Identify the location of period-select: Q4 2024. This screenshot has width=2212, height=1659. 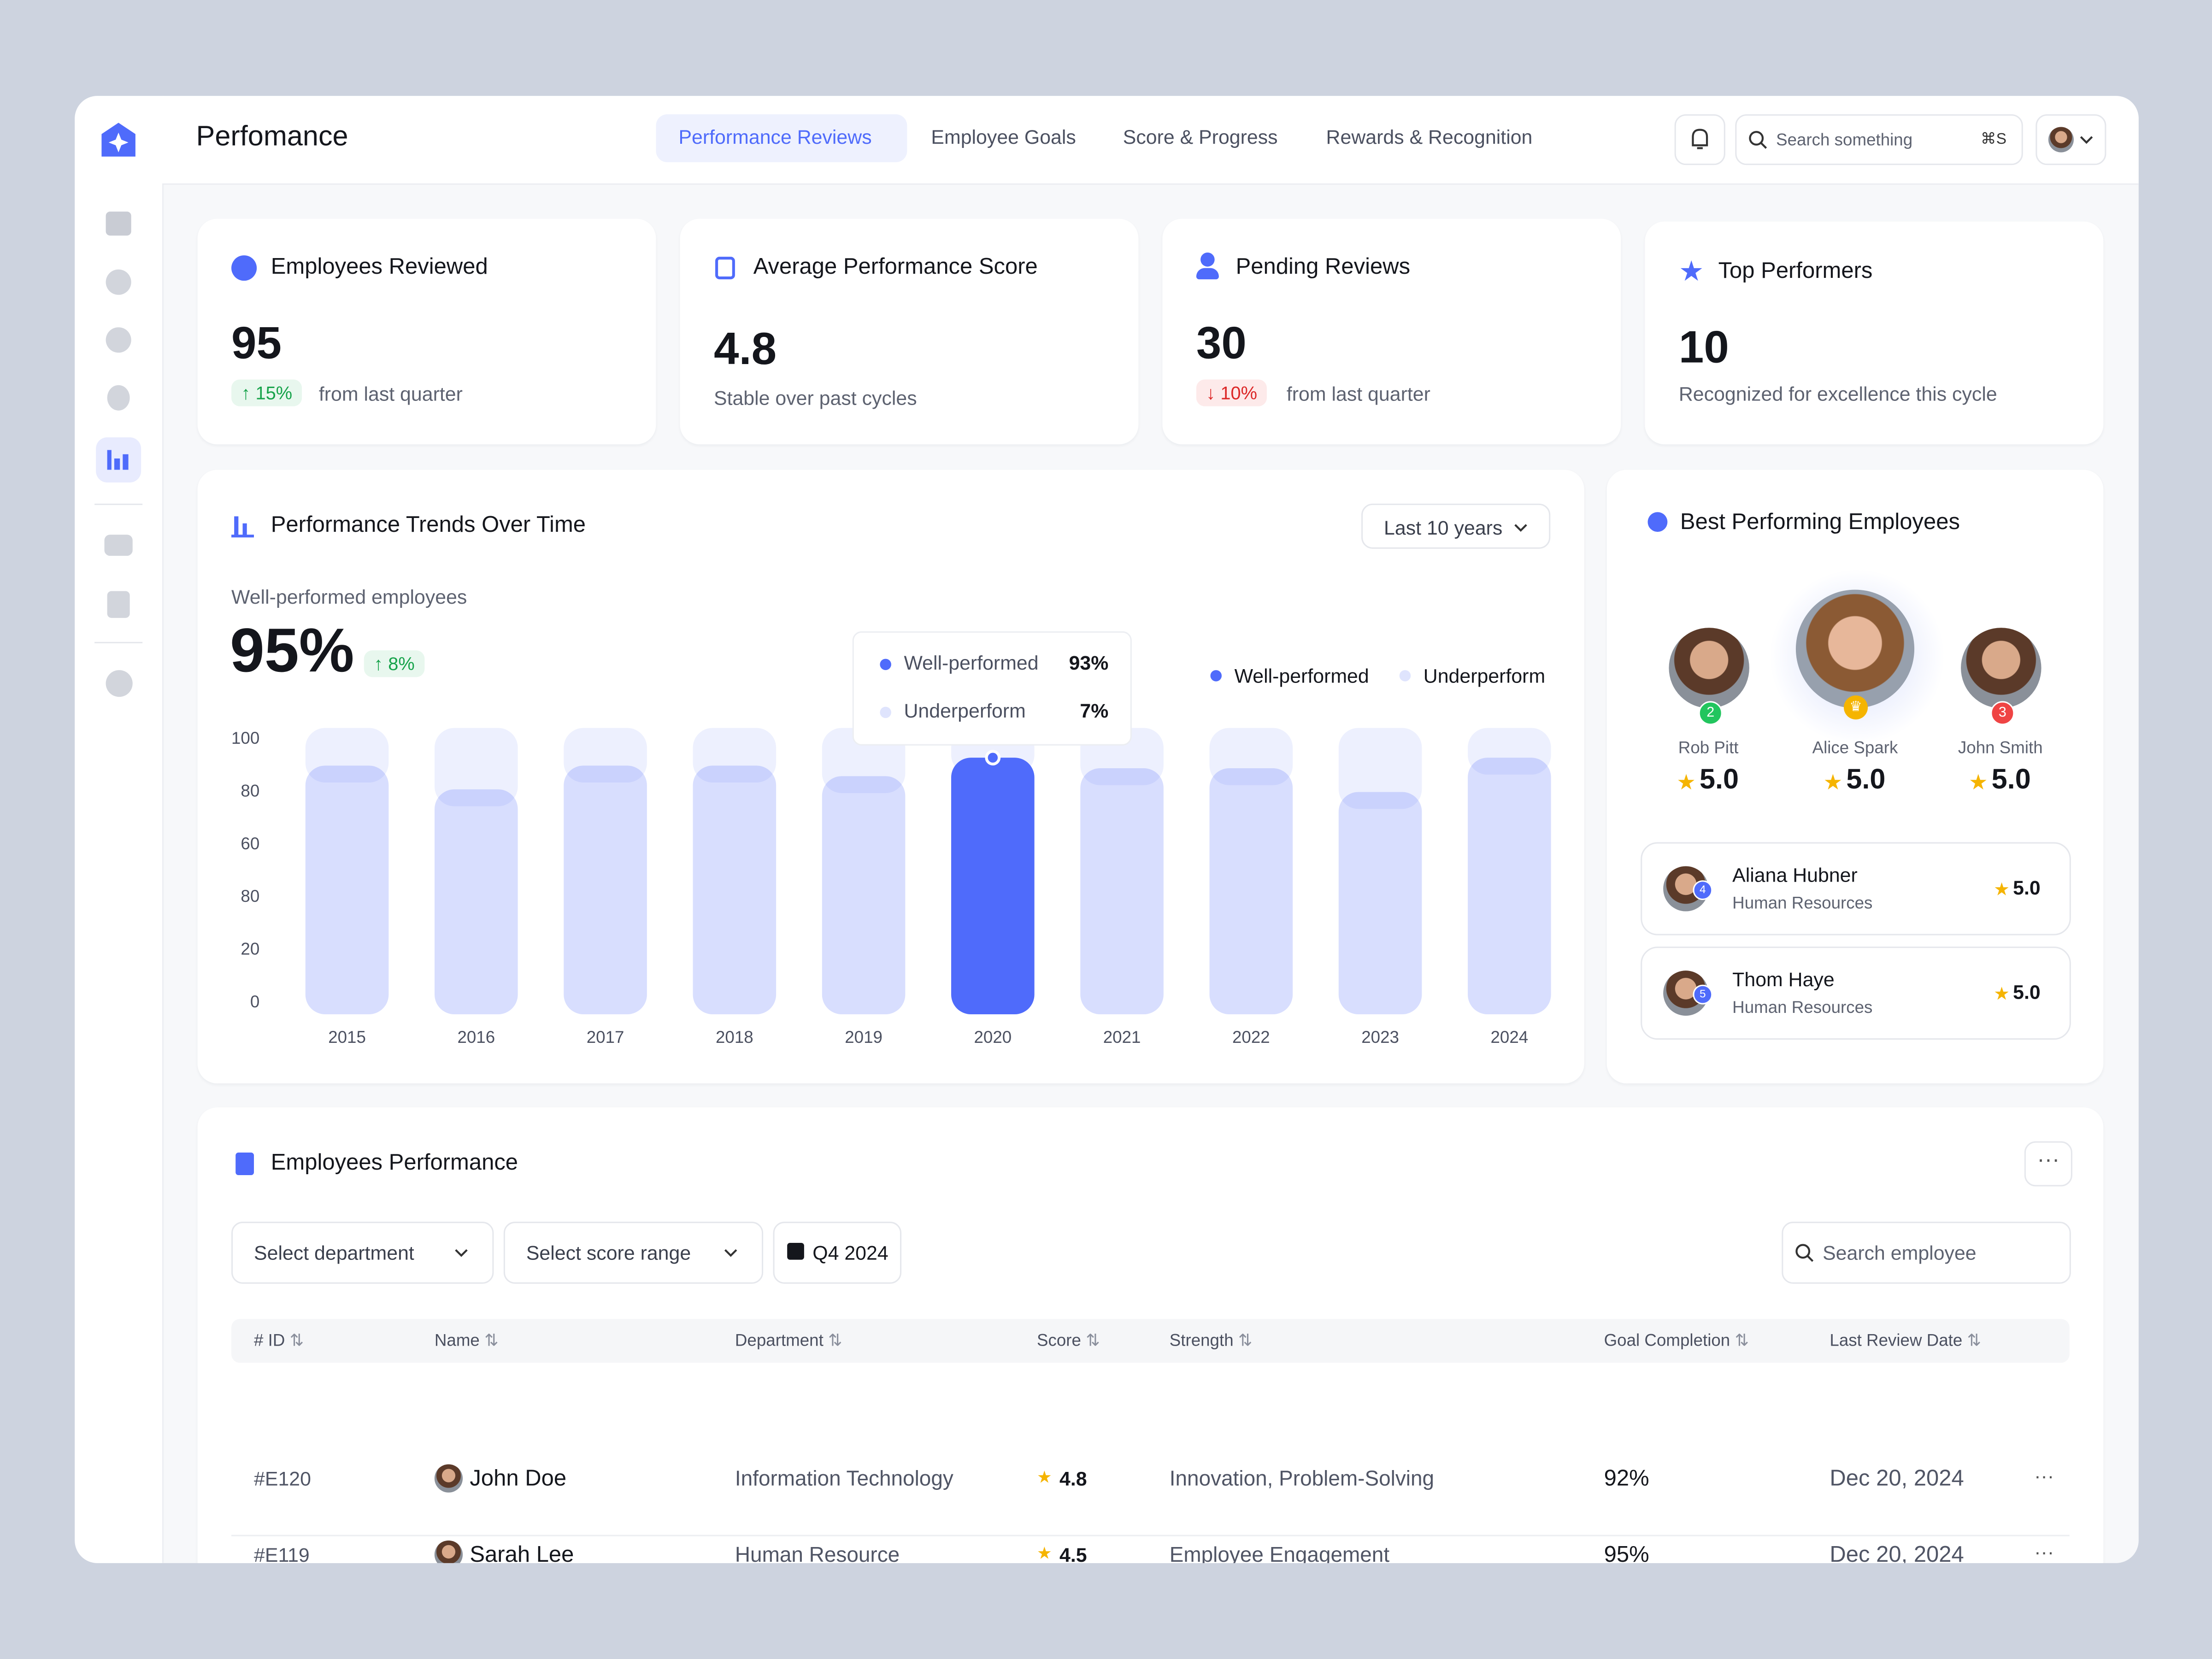
(837, 1253).